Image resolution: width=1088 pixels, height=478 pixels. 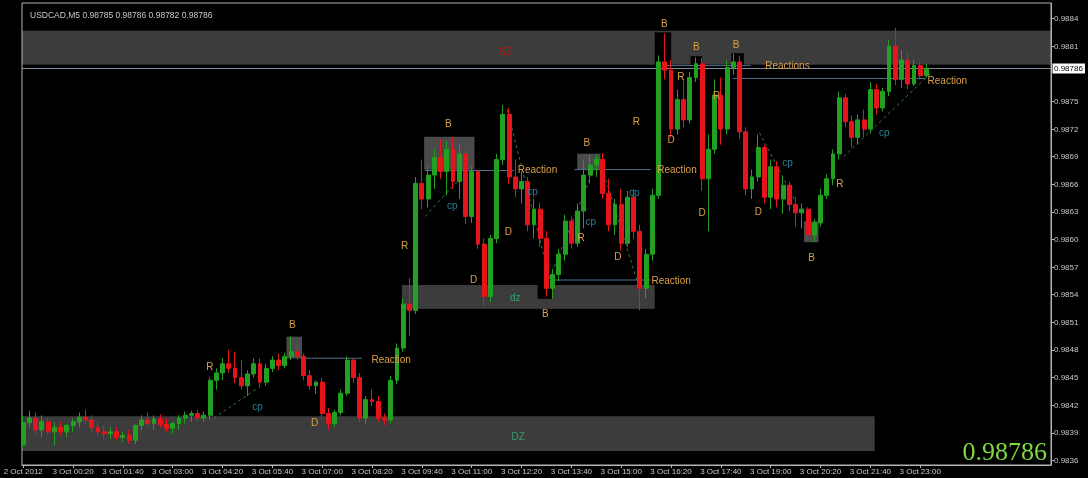 I want to click on x-tick-label: 3 Oct 23:00, so click(x=920, y=471).